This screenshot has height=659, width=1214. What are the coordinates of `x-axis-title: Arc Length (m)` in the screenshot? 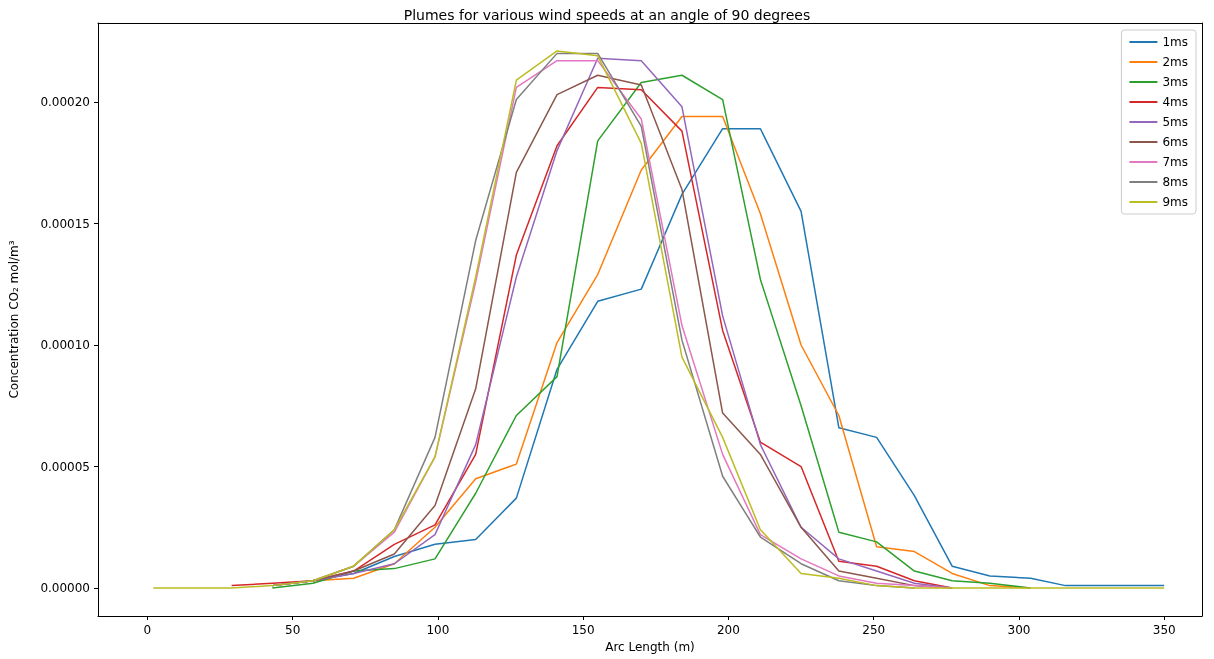 It's located at (650, 646).